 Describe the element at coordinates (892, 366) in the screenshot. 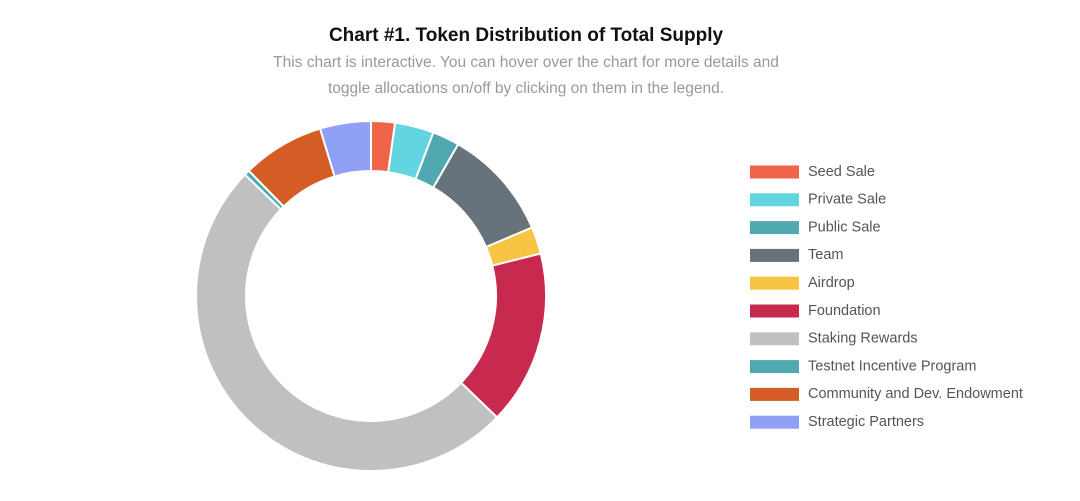

I see `legend-label: Testnet Incentive Program` at that location.